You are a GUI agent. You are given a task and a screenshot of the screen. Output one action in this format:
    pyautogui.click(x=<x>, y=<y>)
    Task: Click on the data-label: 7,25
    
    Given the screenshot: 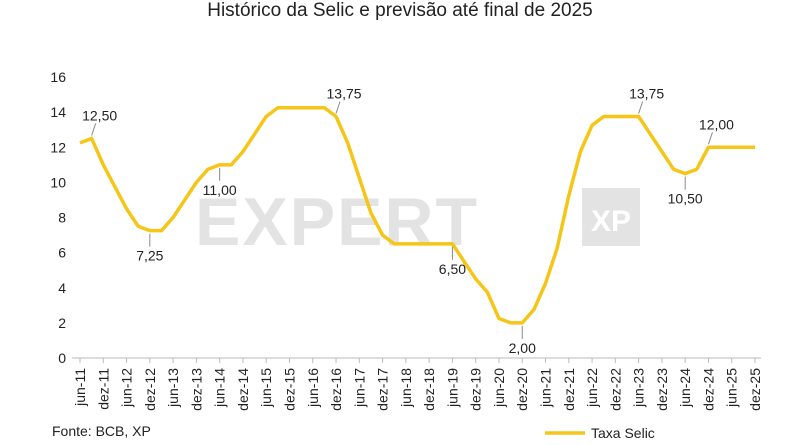 What is the action you would take?
    pyautogui.click(x=149, y=256)
    